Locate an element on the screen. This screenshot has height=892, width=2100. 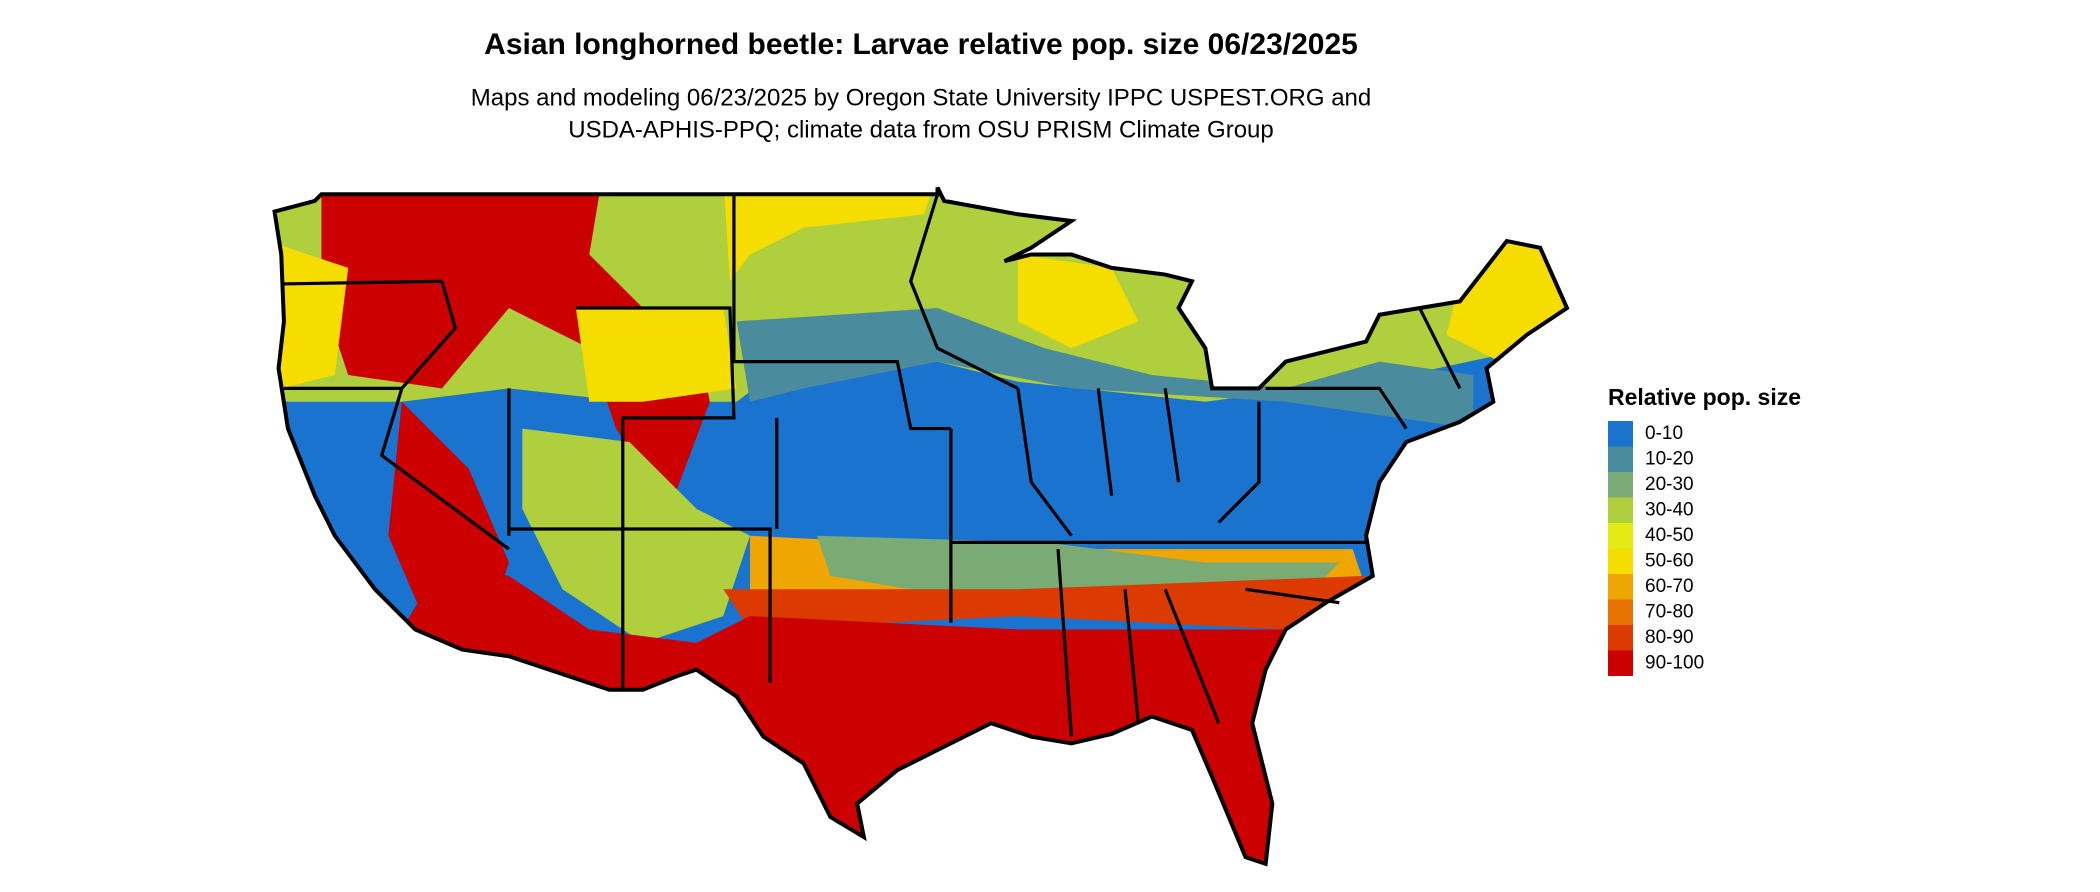
legend-label: 0-10 is located at coordinates (1664, 433).